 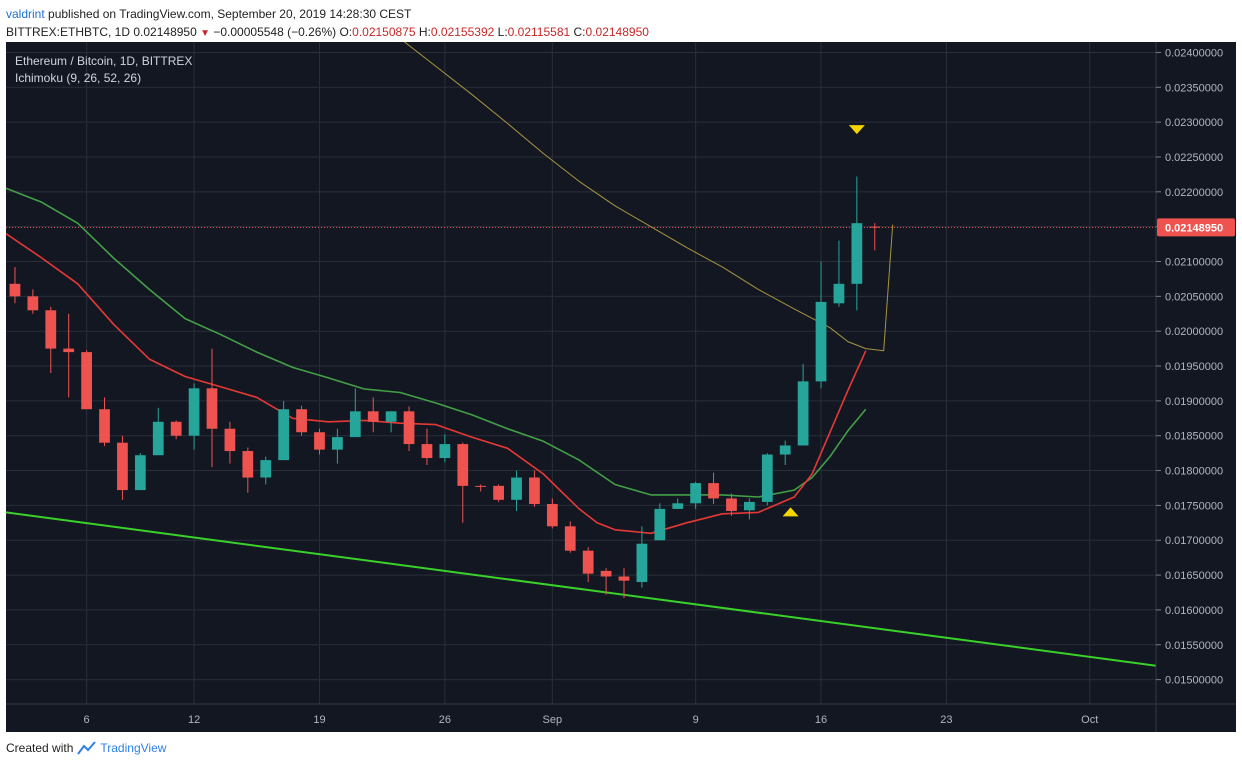 What do you see at coordinates (1194, 681) in the screenshot?
I see `price-tick-label: 0.01500000` at bounding box center [1194, 681].